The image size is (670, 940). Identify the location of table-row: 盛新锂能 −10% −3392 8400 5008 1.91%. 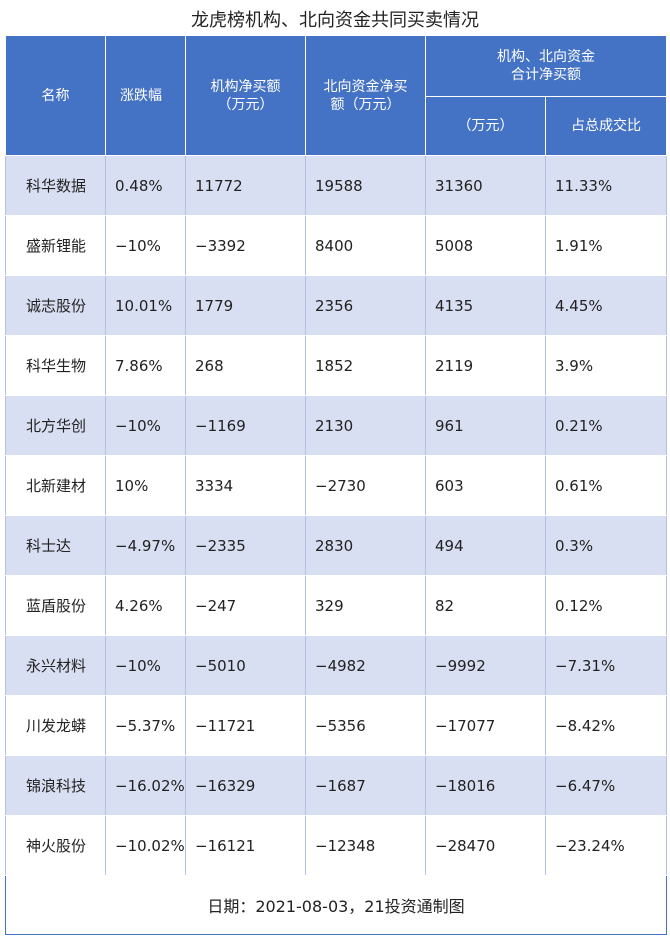
(336, 245).